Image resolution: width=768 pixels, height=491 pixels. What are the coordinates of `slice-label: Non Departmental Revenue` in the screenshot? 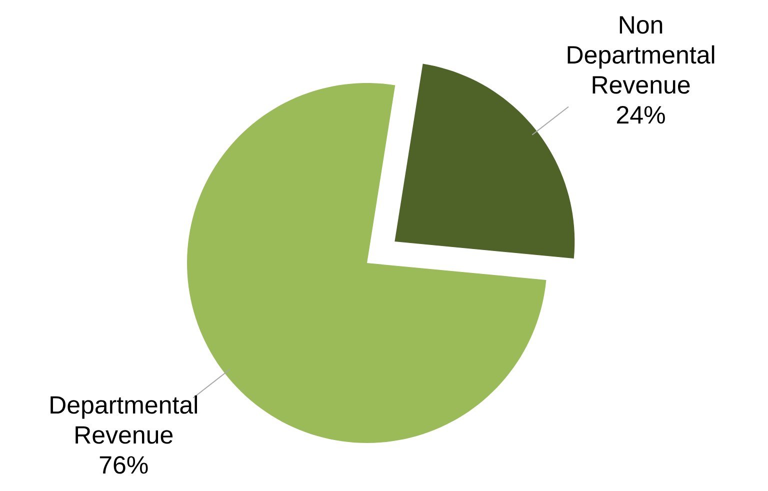 It's located at (641, 55).